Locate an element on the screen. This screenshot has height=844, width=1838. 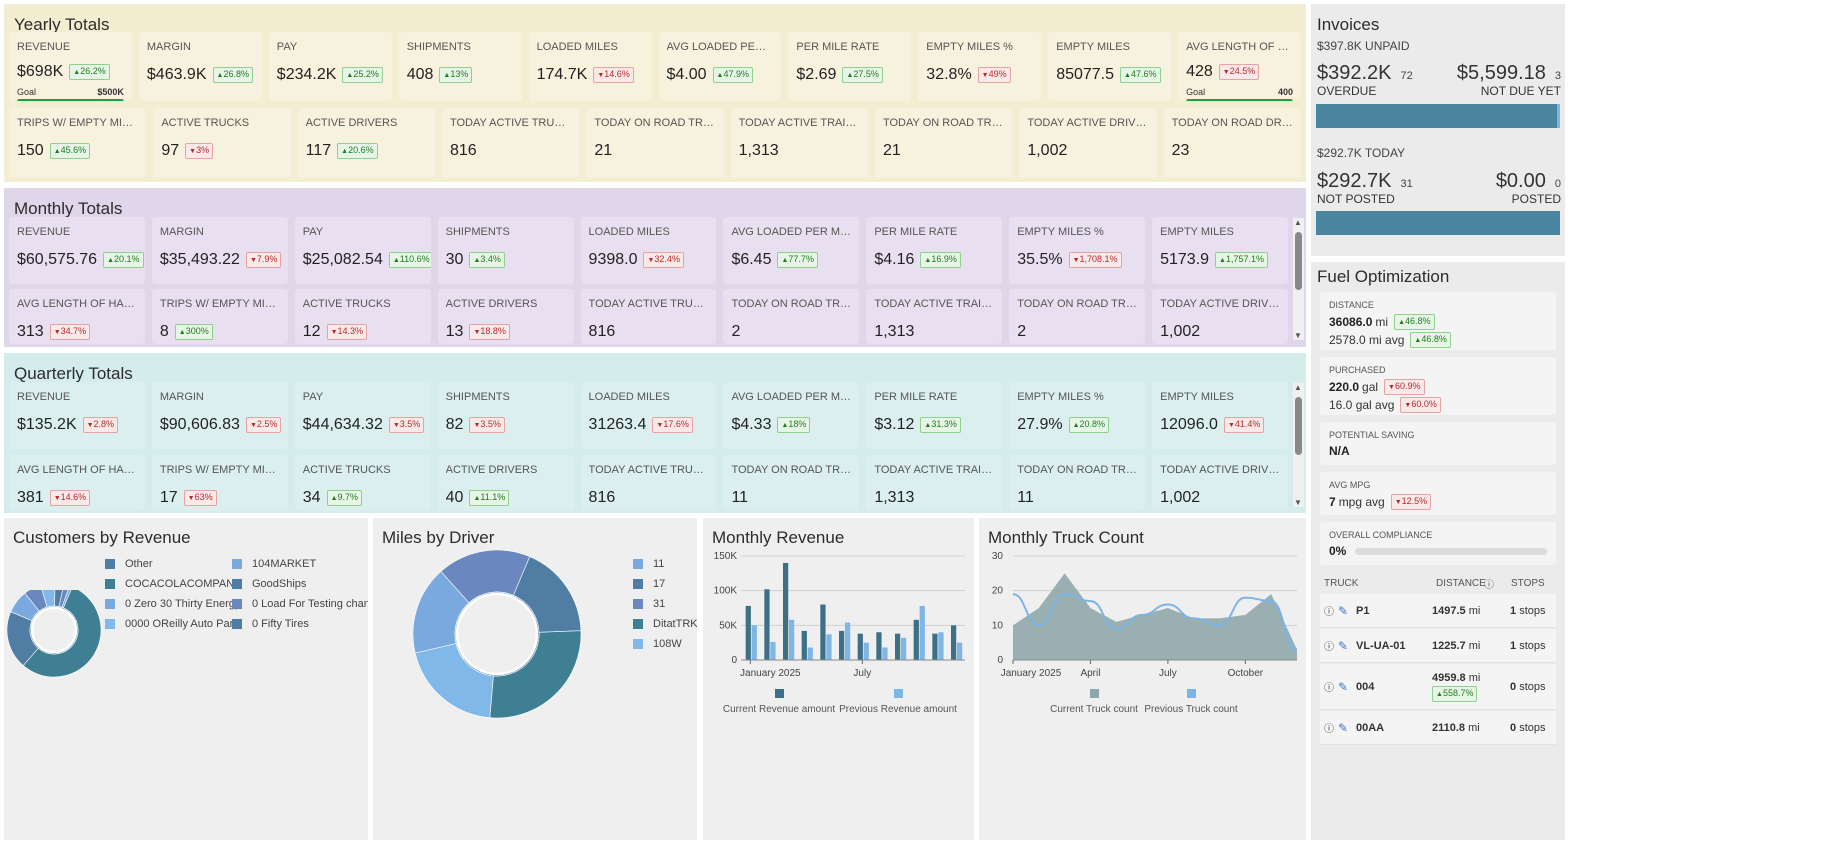
overdue-group: $392.2K 72 is located at coordinates (1365, 73).